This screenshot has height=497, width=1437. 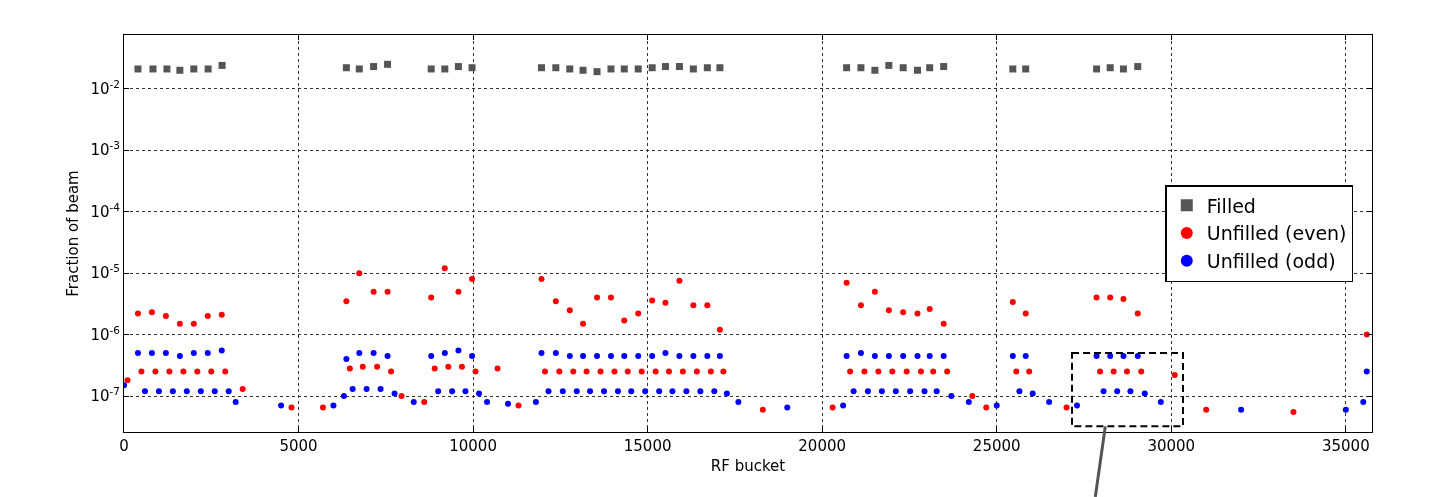 I want to click on y-tick-label: 10$^{-3}$, so click(x=105, y=149).